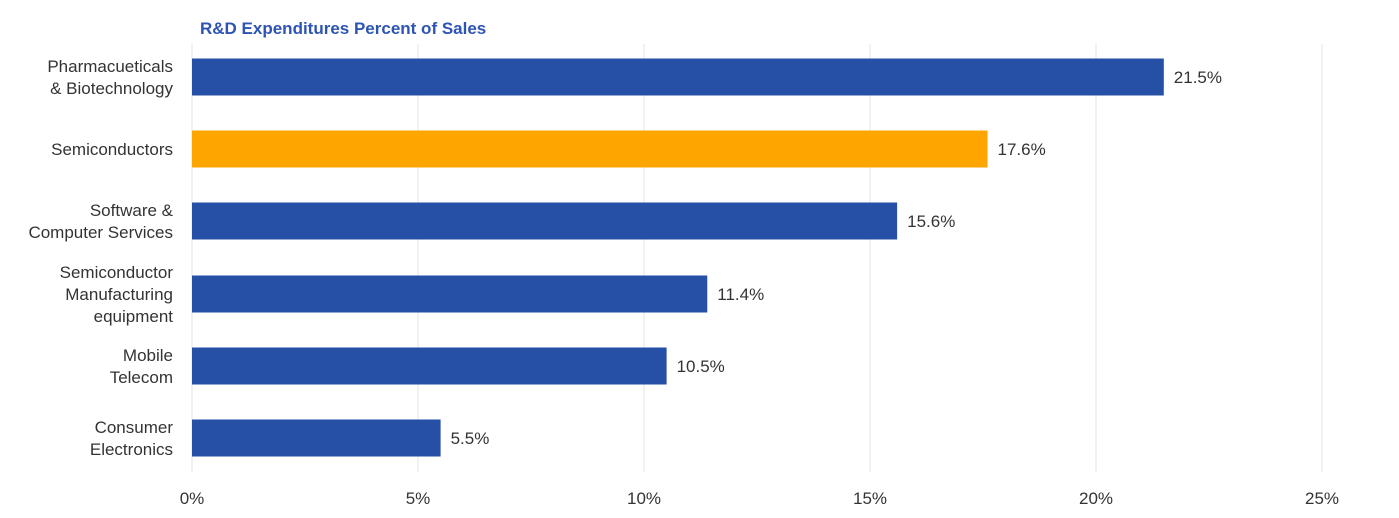 The width and height of the screenshot is (1399, 518). Describe the element at coordinates (343, 28) in the screenshot. I see `chart-title: R&D Expenditures Percent of Sales` at that location.